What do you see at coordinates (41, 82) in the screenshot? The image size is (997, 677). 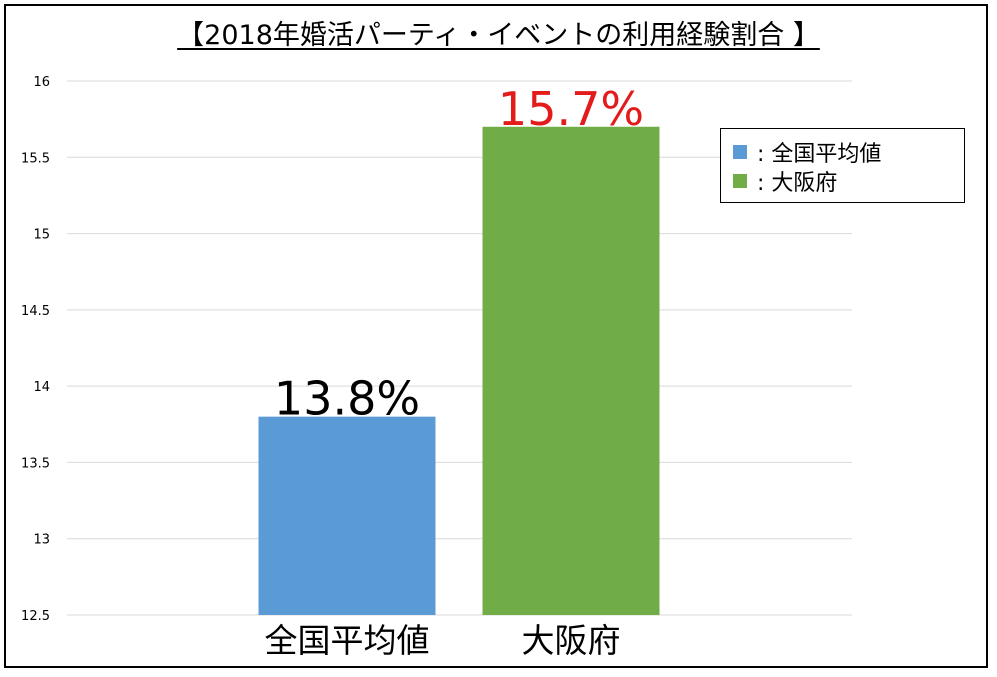 I see `y-tick-label-7: 16` at bounding box center [41, 82].